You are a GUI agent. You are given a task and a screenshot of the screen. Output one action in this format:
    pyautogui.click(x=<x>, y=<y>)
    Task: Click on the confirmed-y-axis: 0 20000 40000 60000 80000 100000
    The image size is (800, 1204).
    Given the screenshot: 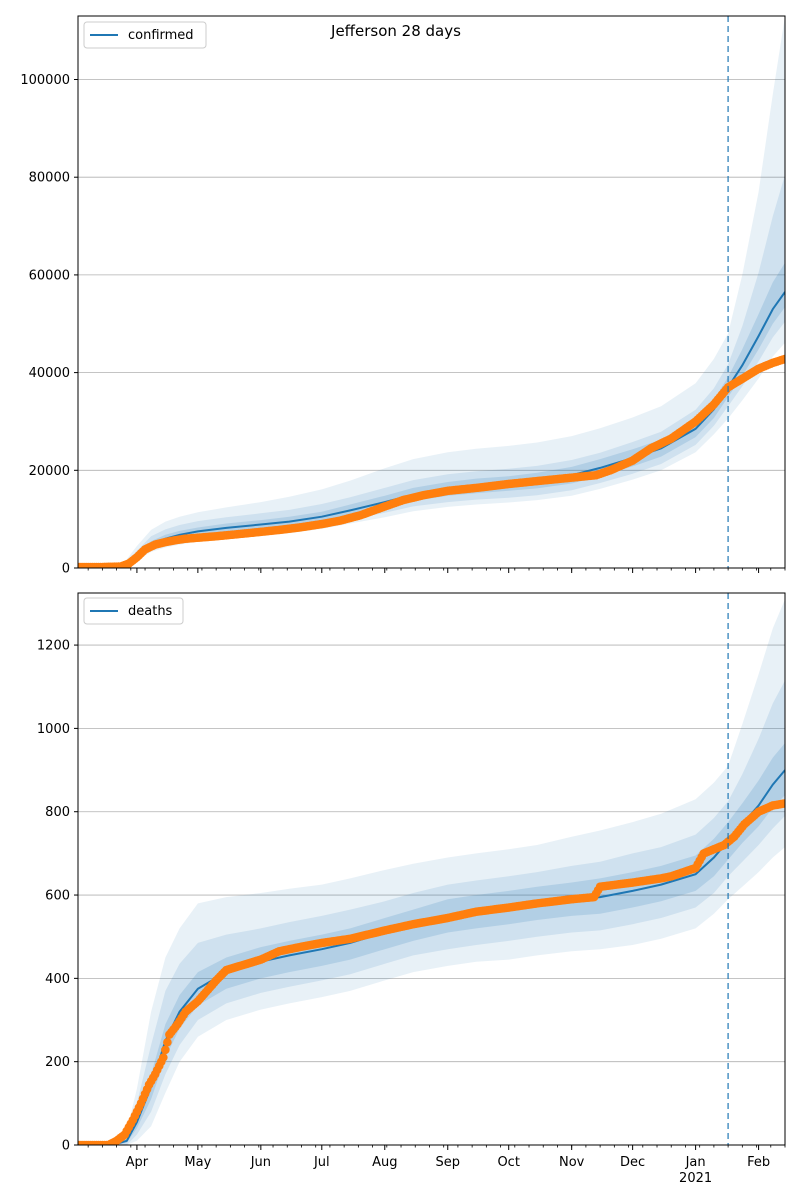 What is the action you would take?
    pyautogui.click(x=49, y=325)
    